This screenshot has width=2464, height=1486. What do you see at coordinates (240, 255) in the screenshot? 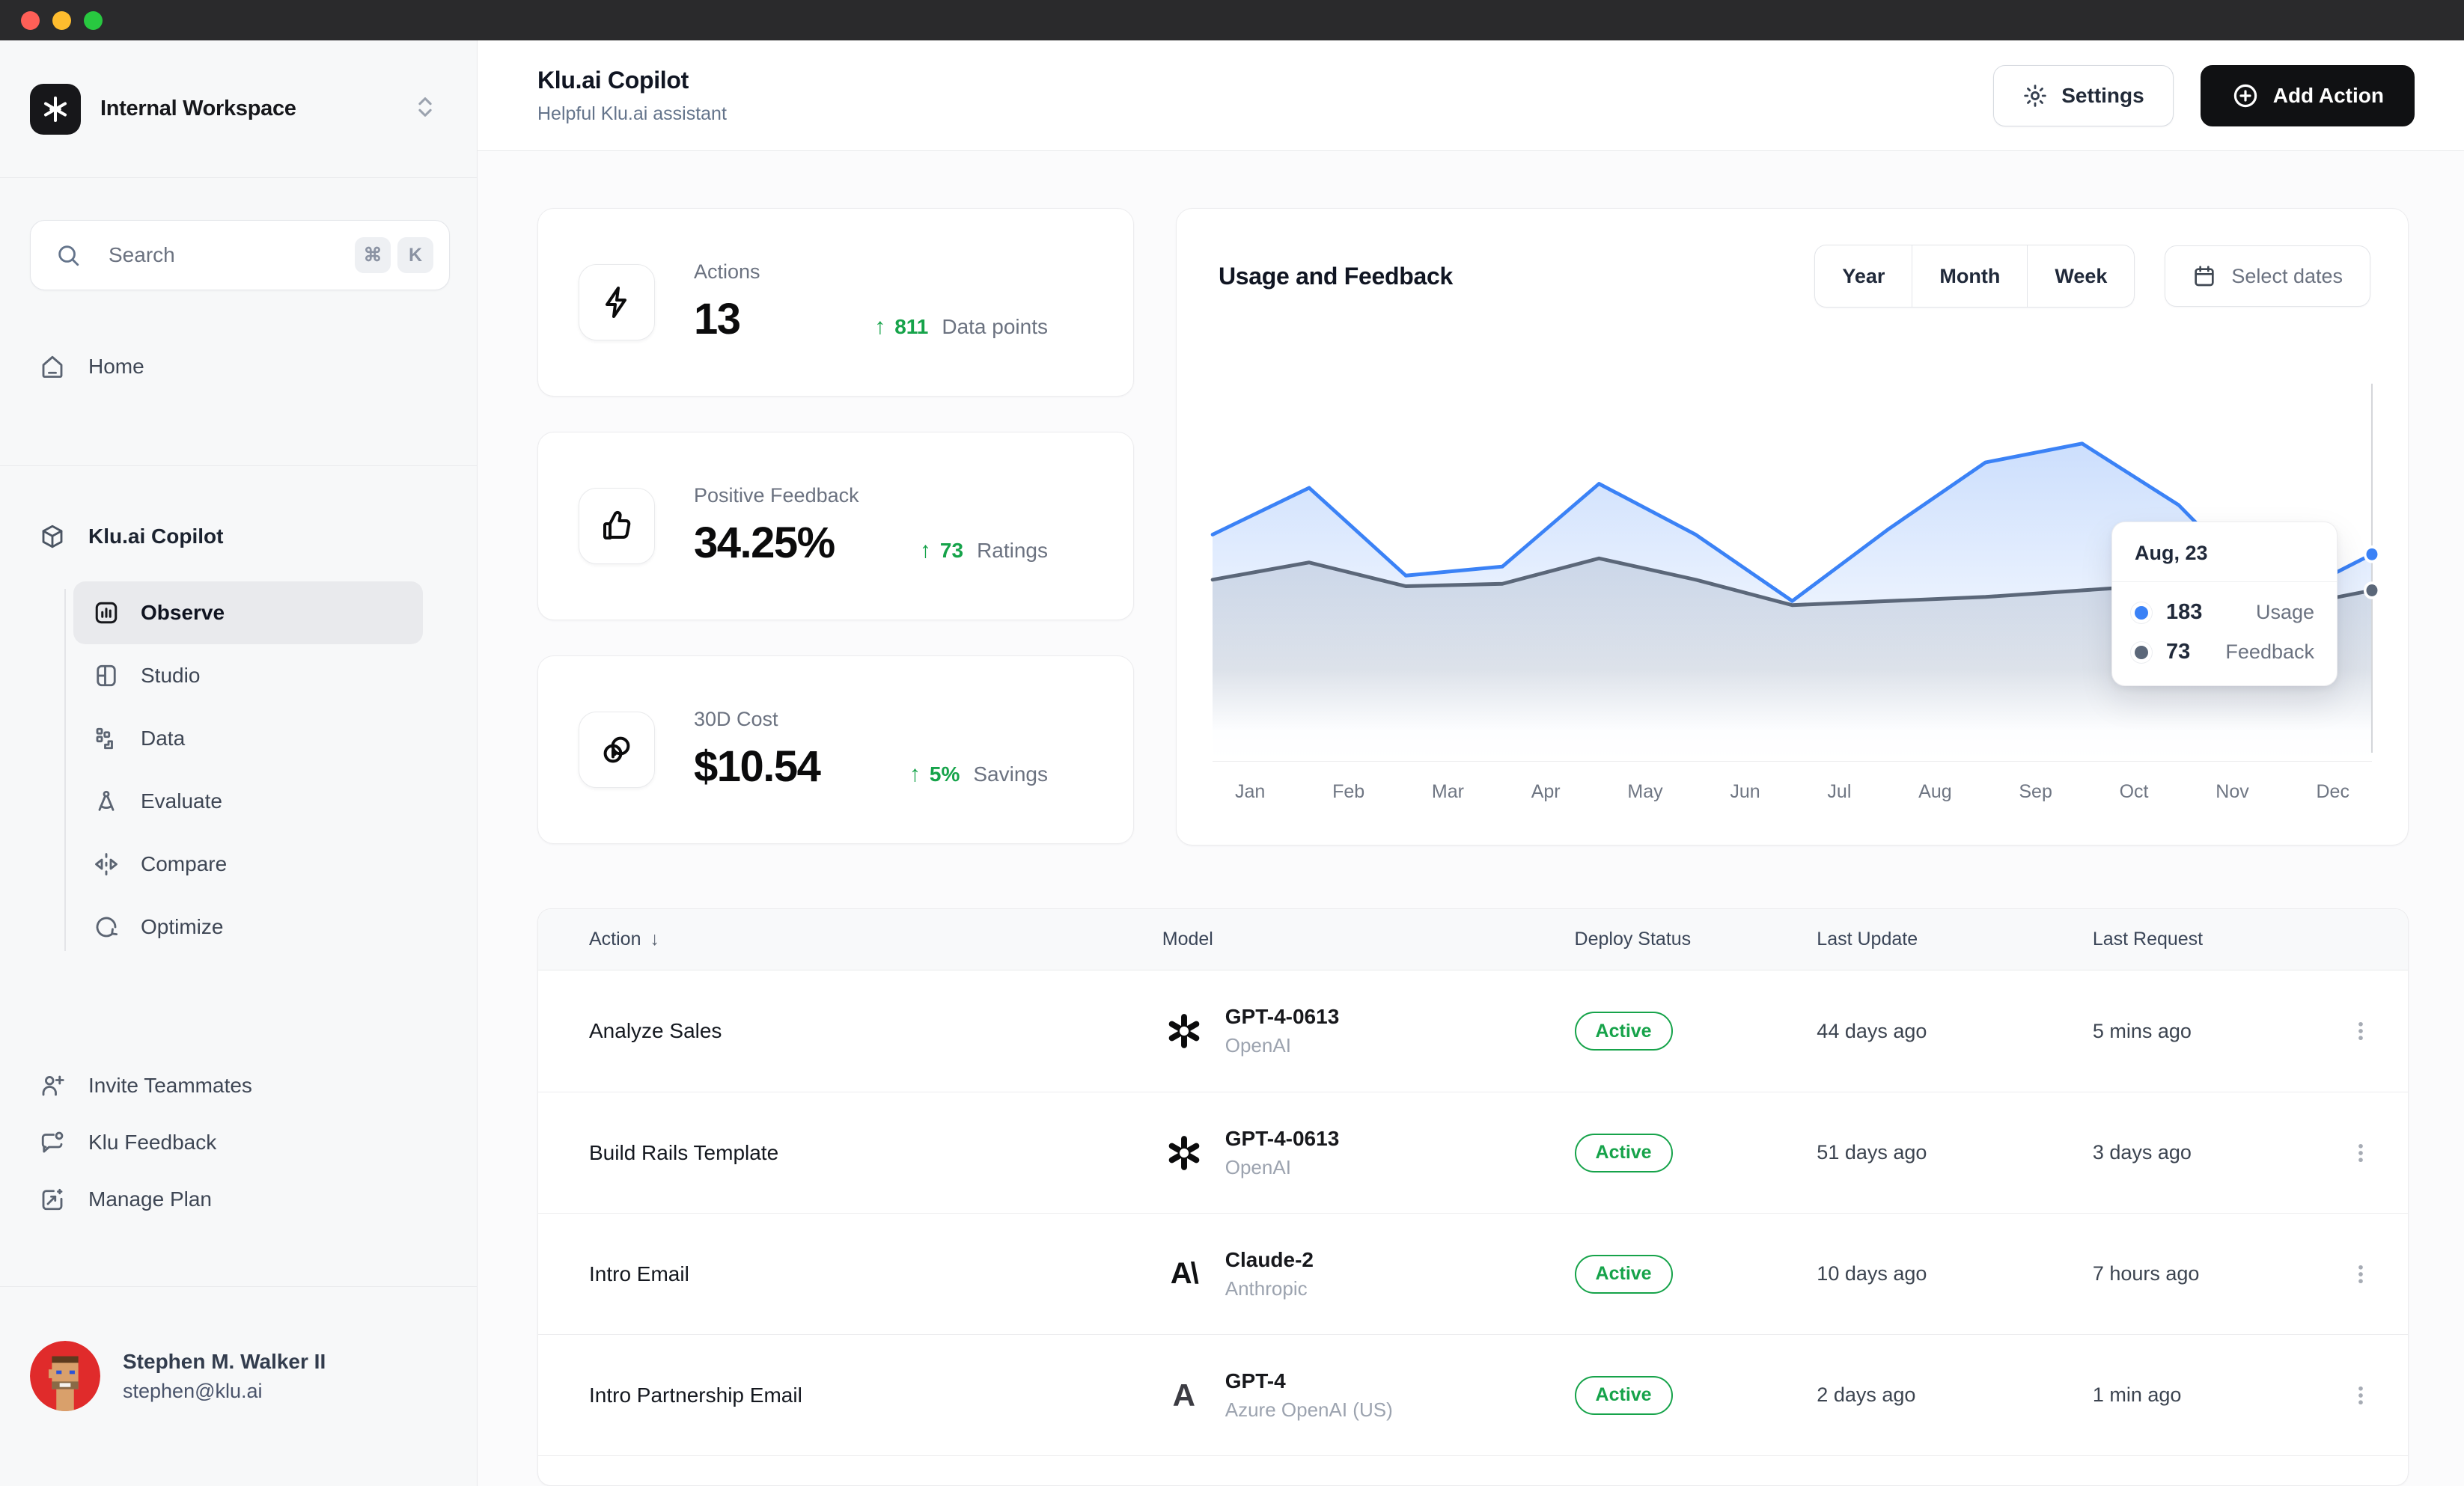
I see `search-input` at bounding box center [240, 255].